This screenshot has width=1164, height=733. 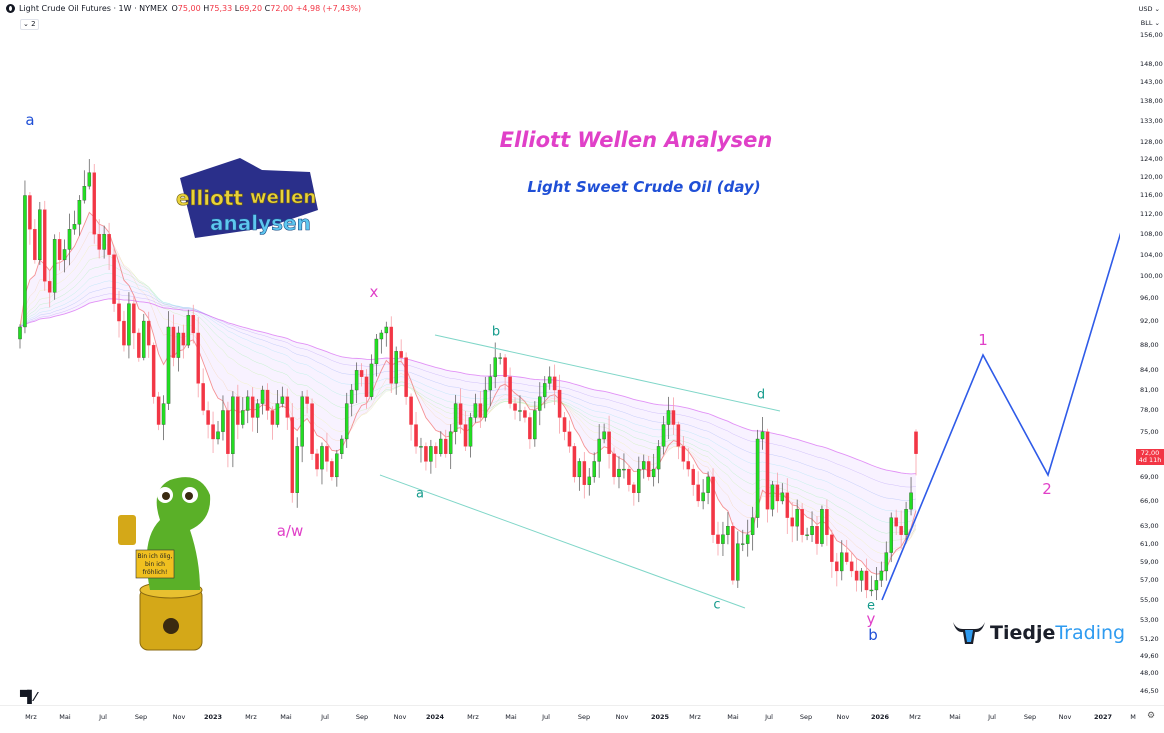 What do you see at coordinates (1149, 9) in the screenshot?
I see `currency-select: USD ⌄` at bounding box center [1149, 9].